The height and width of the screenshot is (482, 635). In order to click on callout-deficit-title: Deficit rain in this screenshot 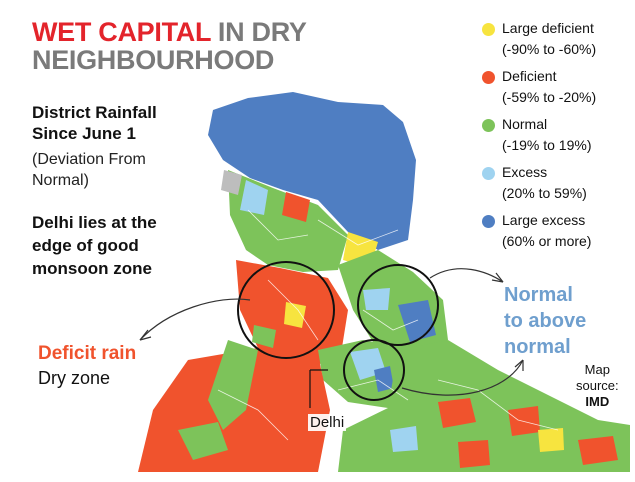, I will do `click(87, 353)`.